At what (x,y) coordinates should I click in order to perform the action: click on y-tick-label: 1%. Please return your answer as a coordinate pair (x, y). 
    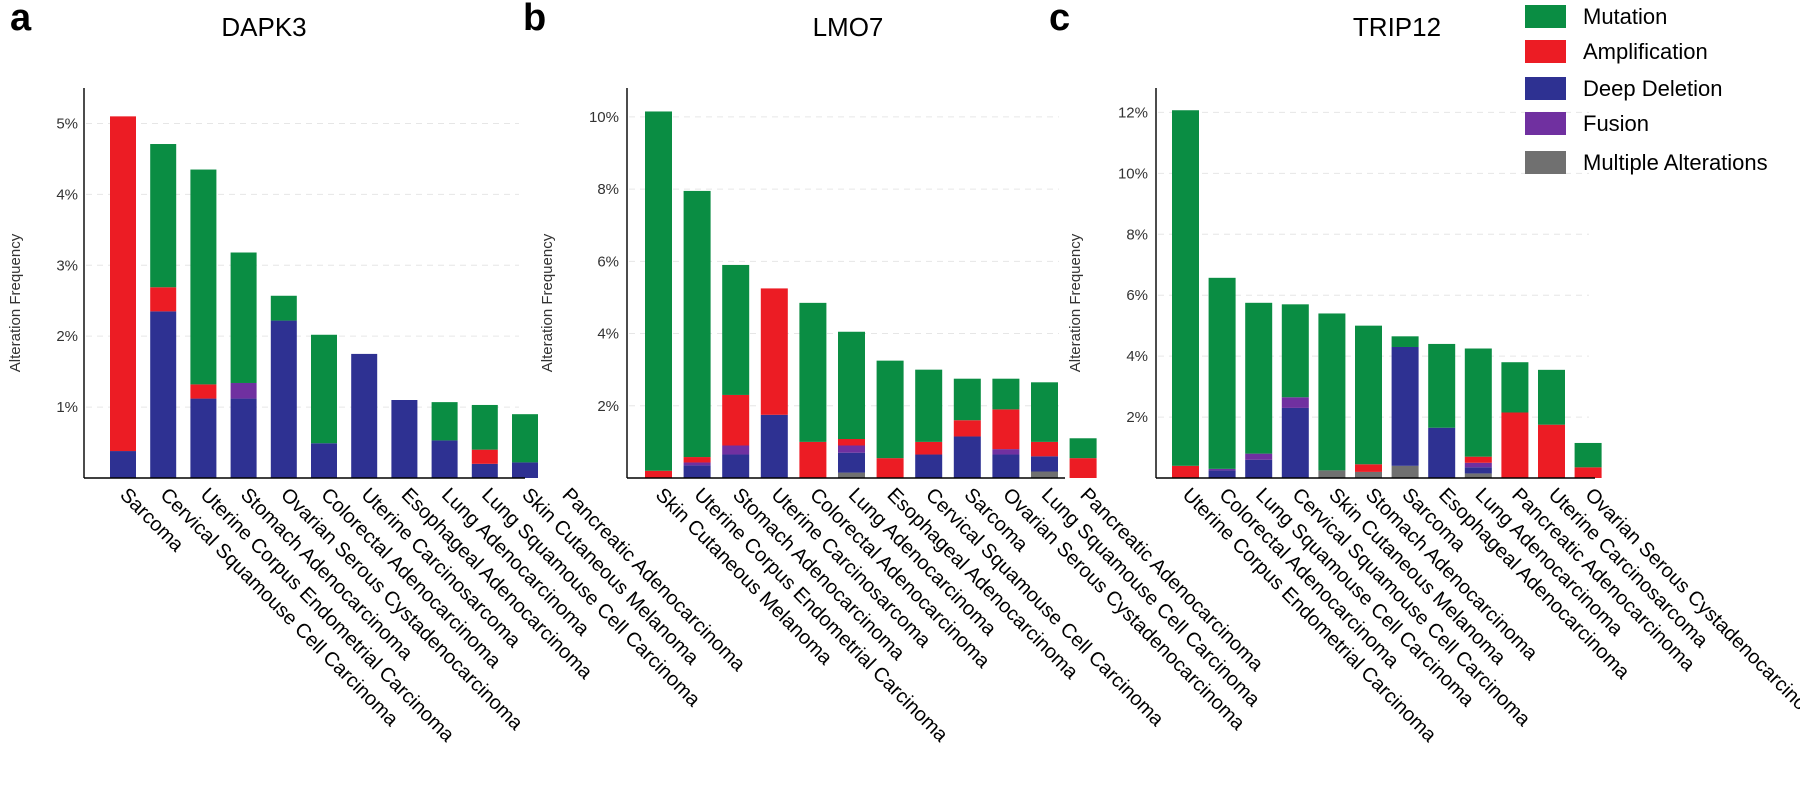
    Looking at the image, I should click on (67, 407).